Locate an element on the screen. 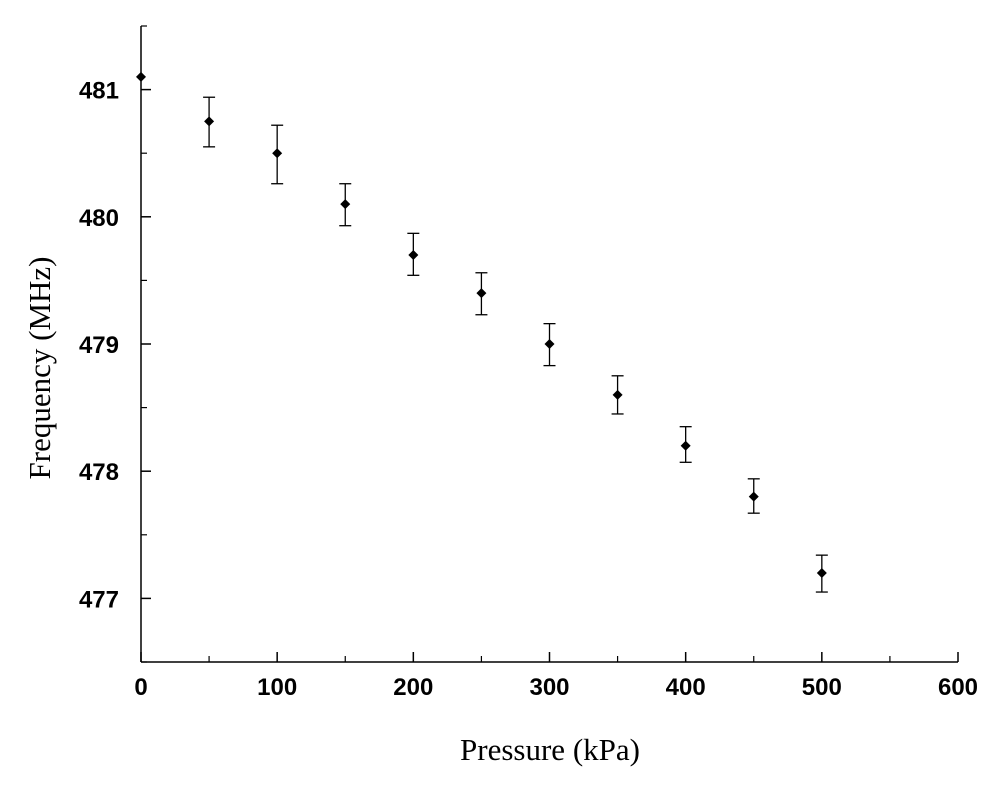  x-tick-label: 200 is located at coordinates (413, 687).